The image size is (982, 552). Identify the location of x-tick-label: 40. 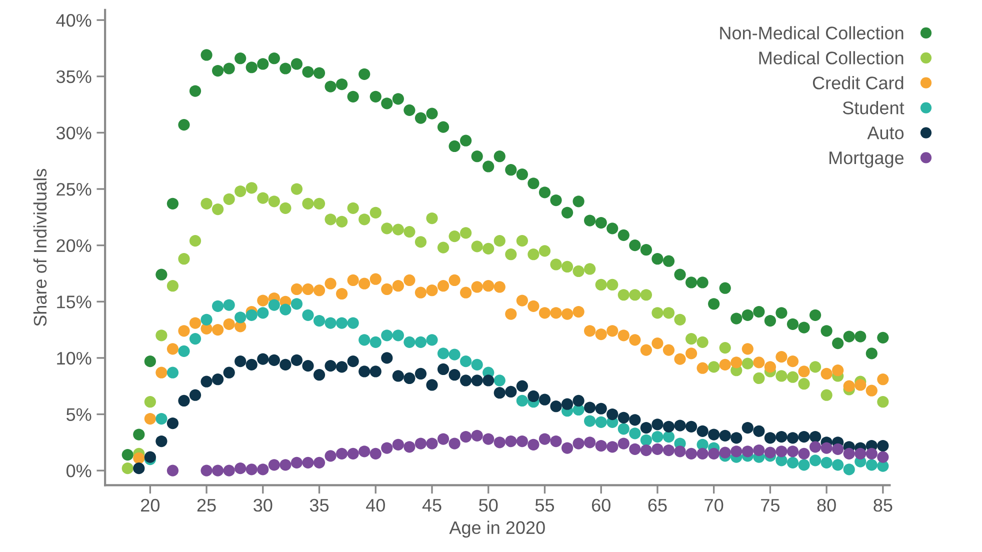
(375, 505).